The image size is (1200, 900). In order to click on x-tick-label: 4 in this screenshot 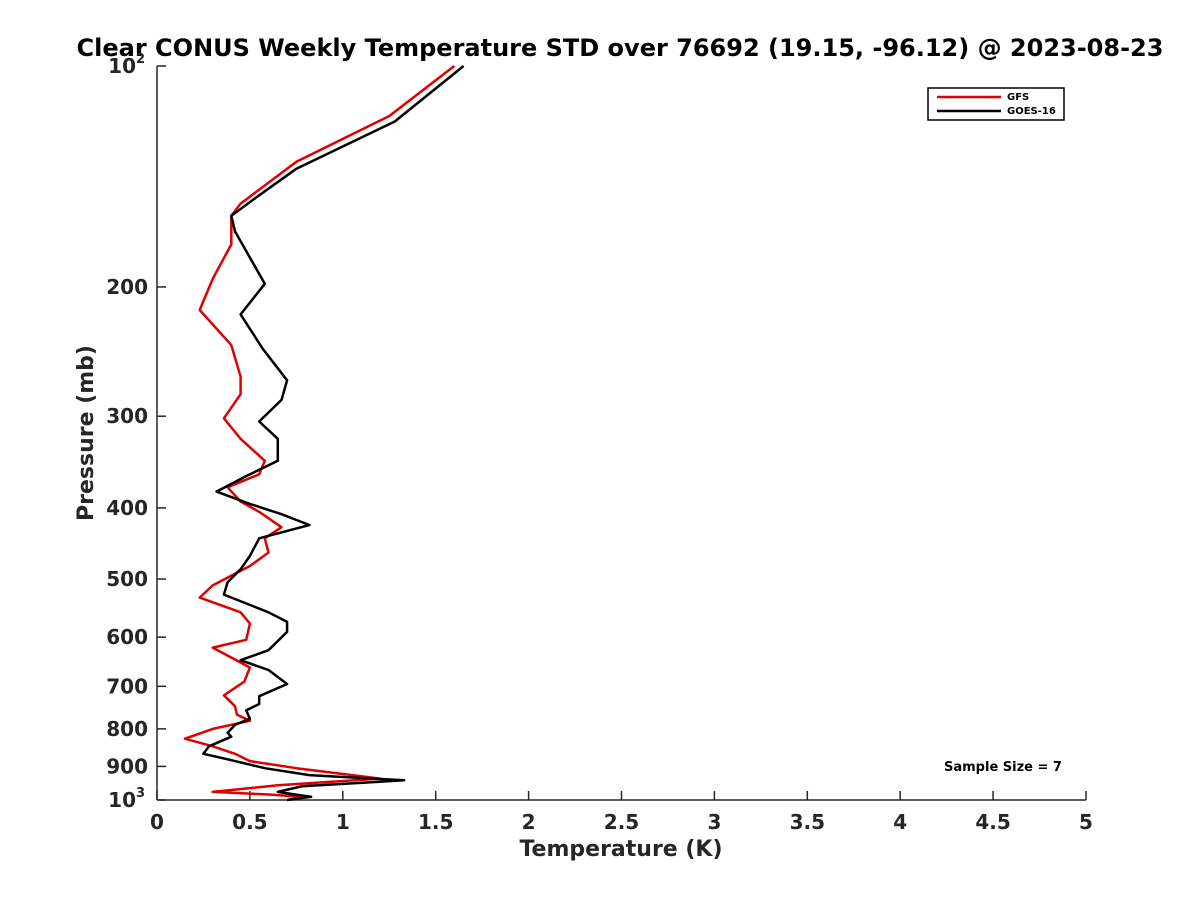, I will do `click(900, 822)`.